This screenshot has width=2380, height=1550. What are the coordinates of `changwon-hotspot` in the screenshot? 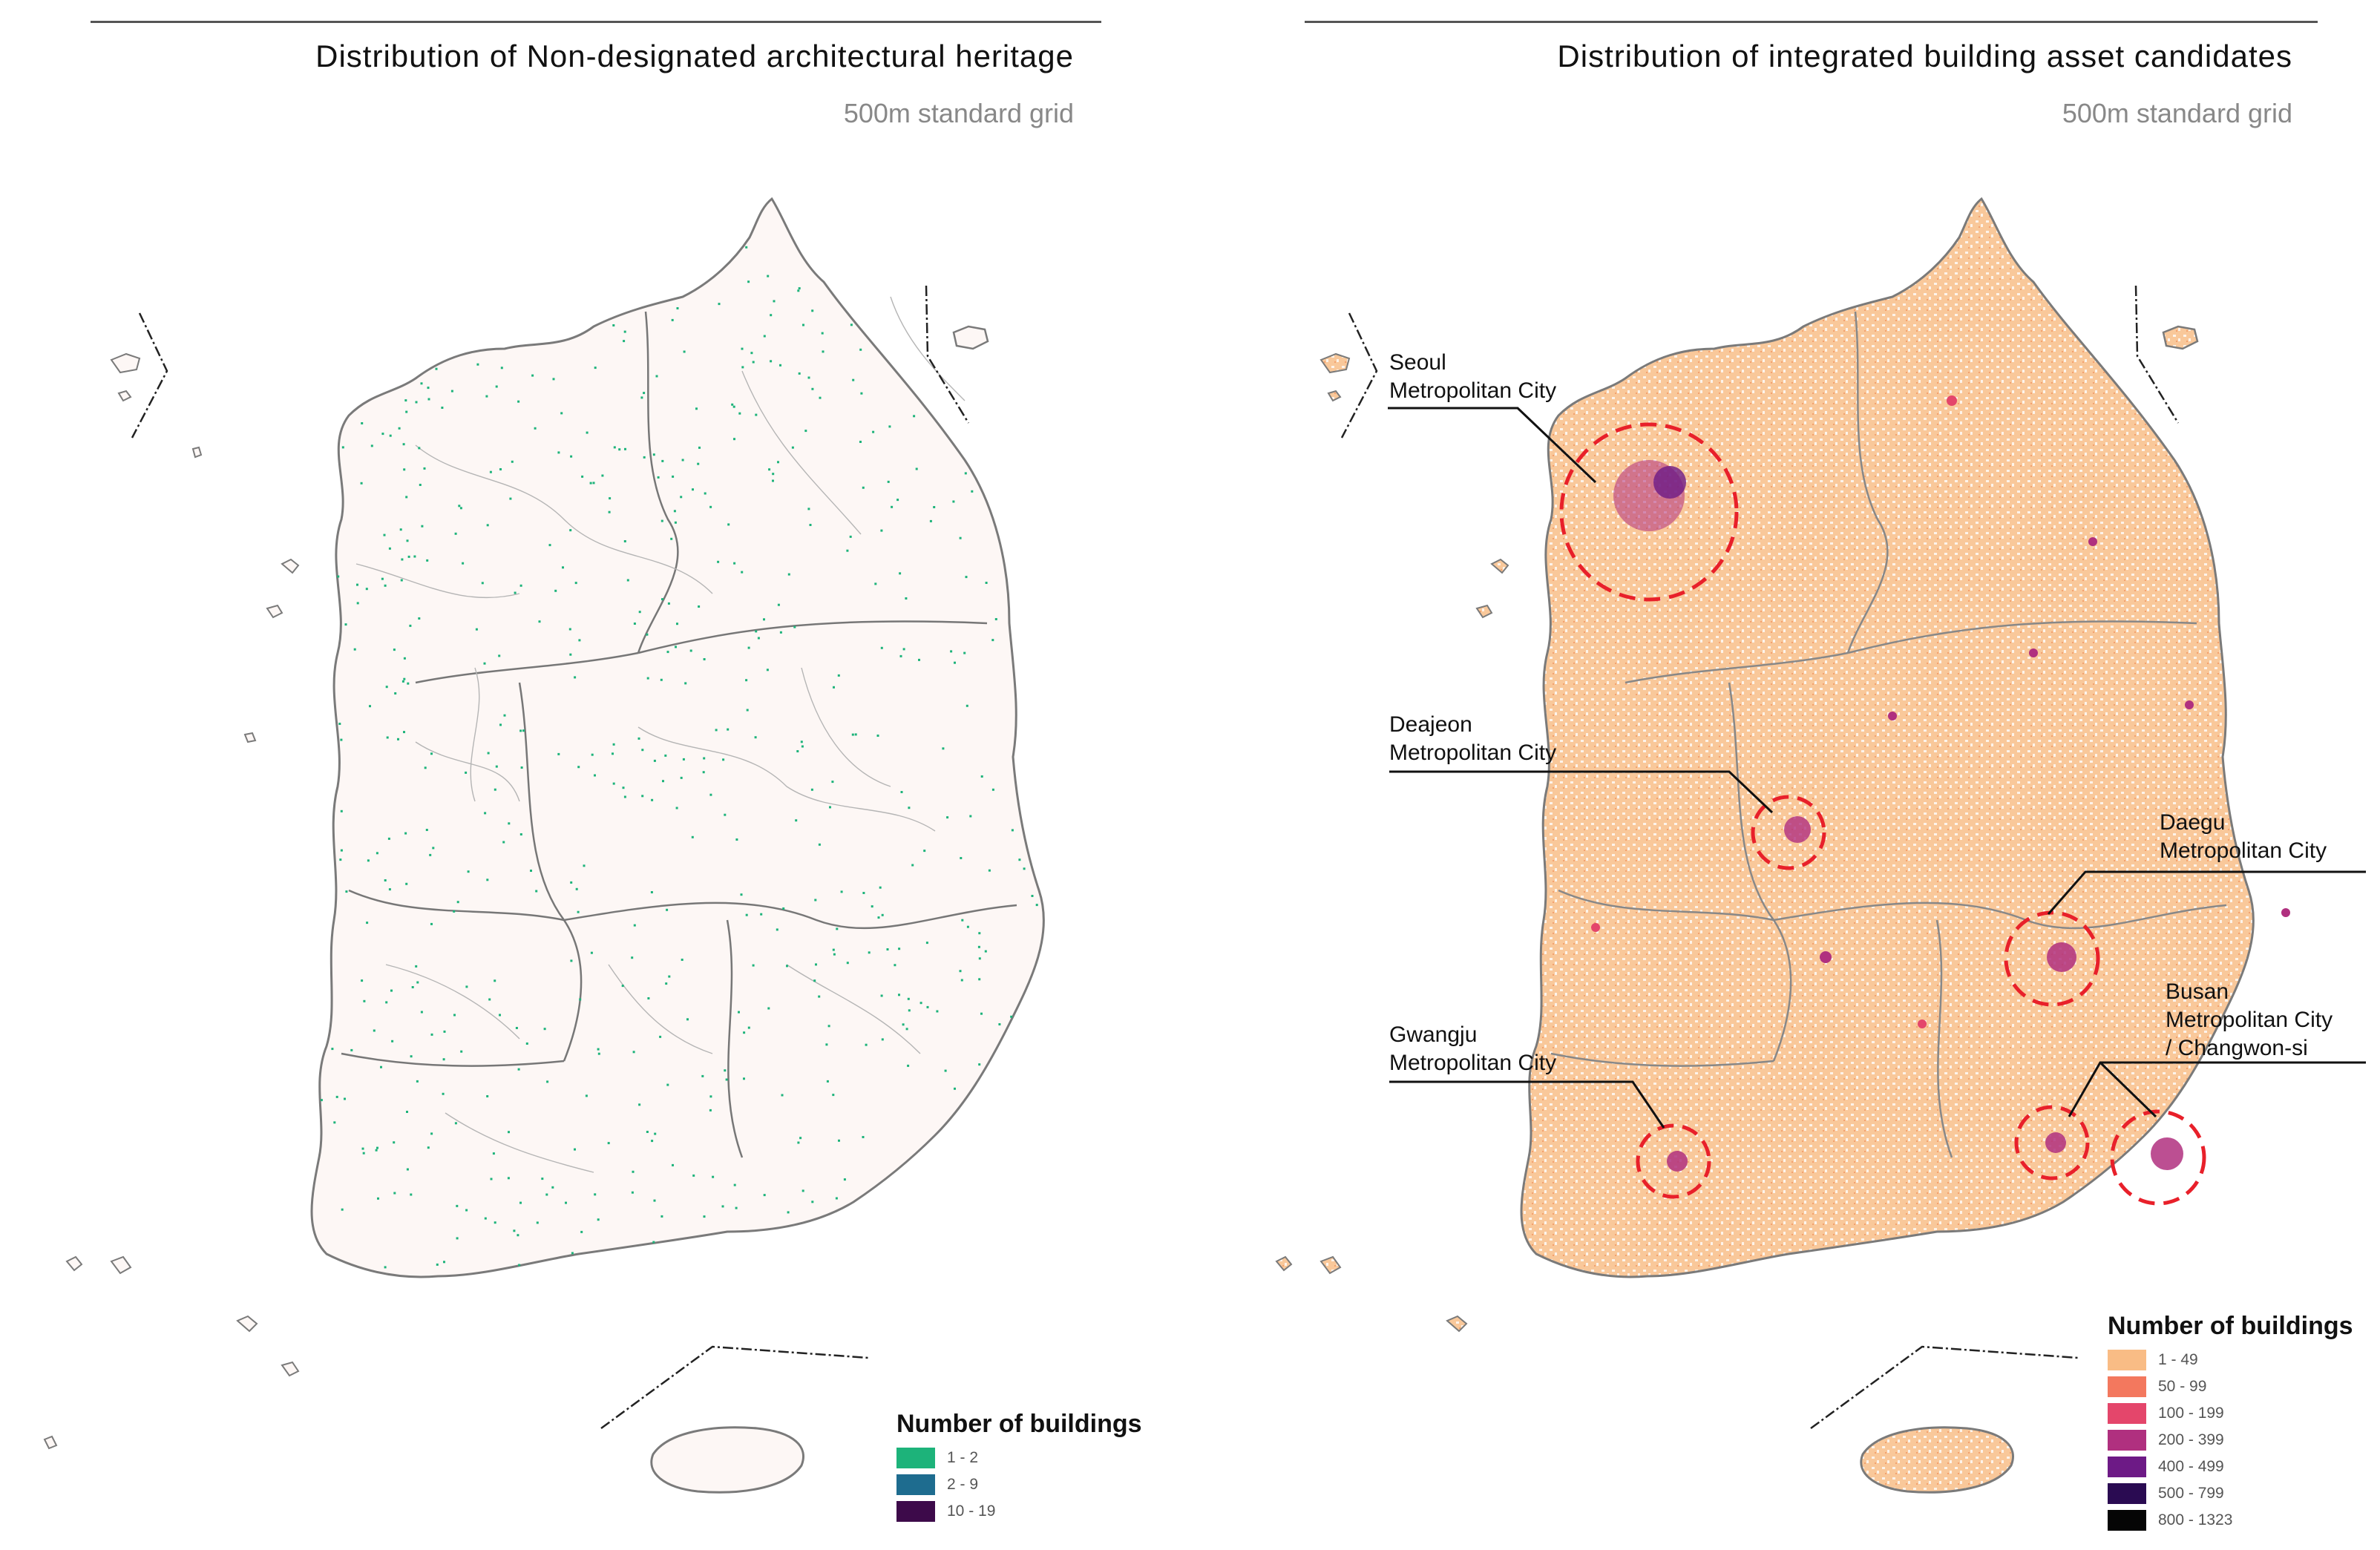 It's located at (2055, 1142).